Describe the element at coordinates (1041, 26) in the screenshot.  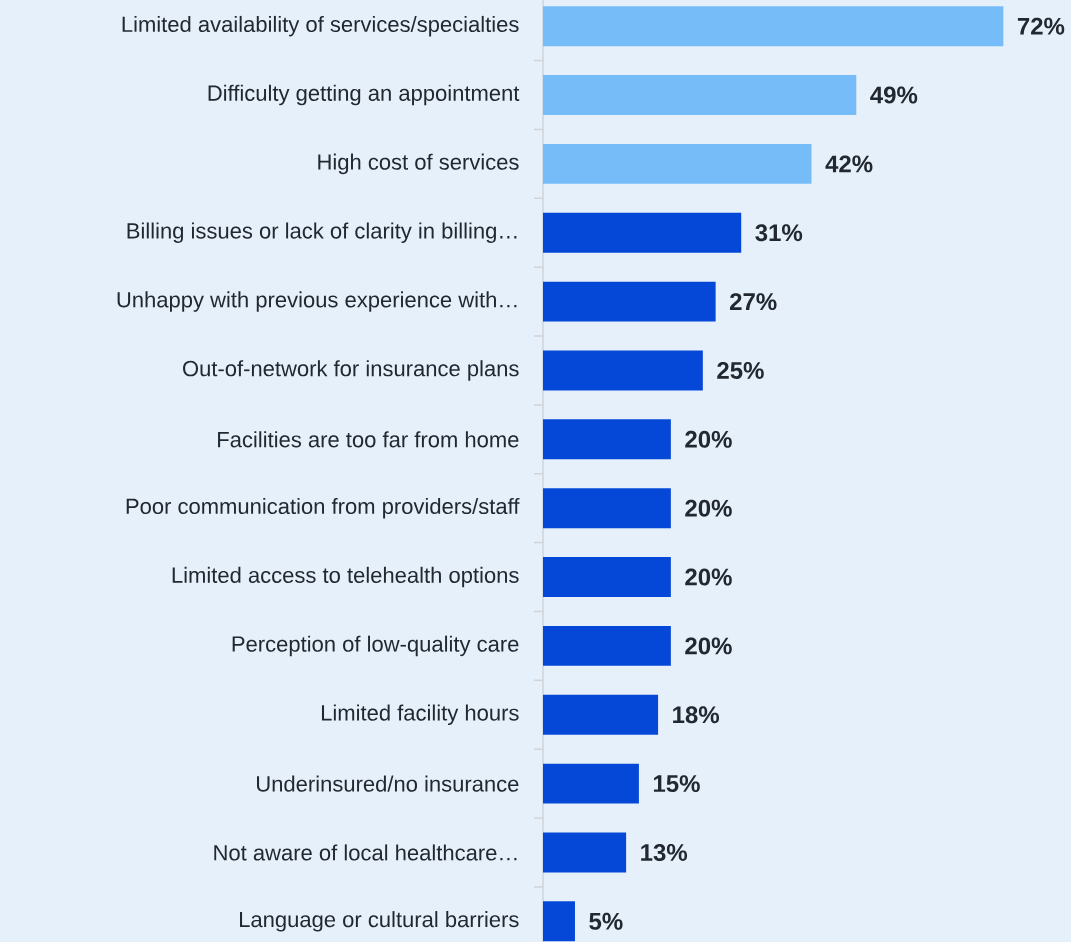
I see `data-label: 72%` at that location.